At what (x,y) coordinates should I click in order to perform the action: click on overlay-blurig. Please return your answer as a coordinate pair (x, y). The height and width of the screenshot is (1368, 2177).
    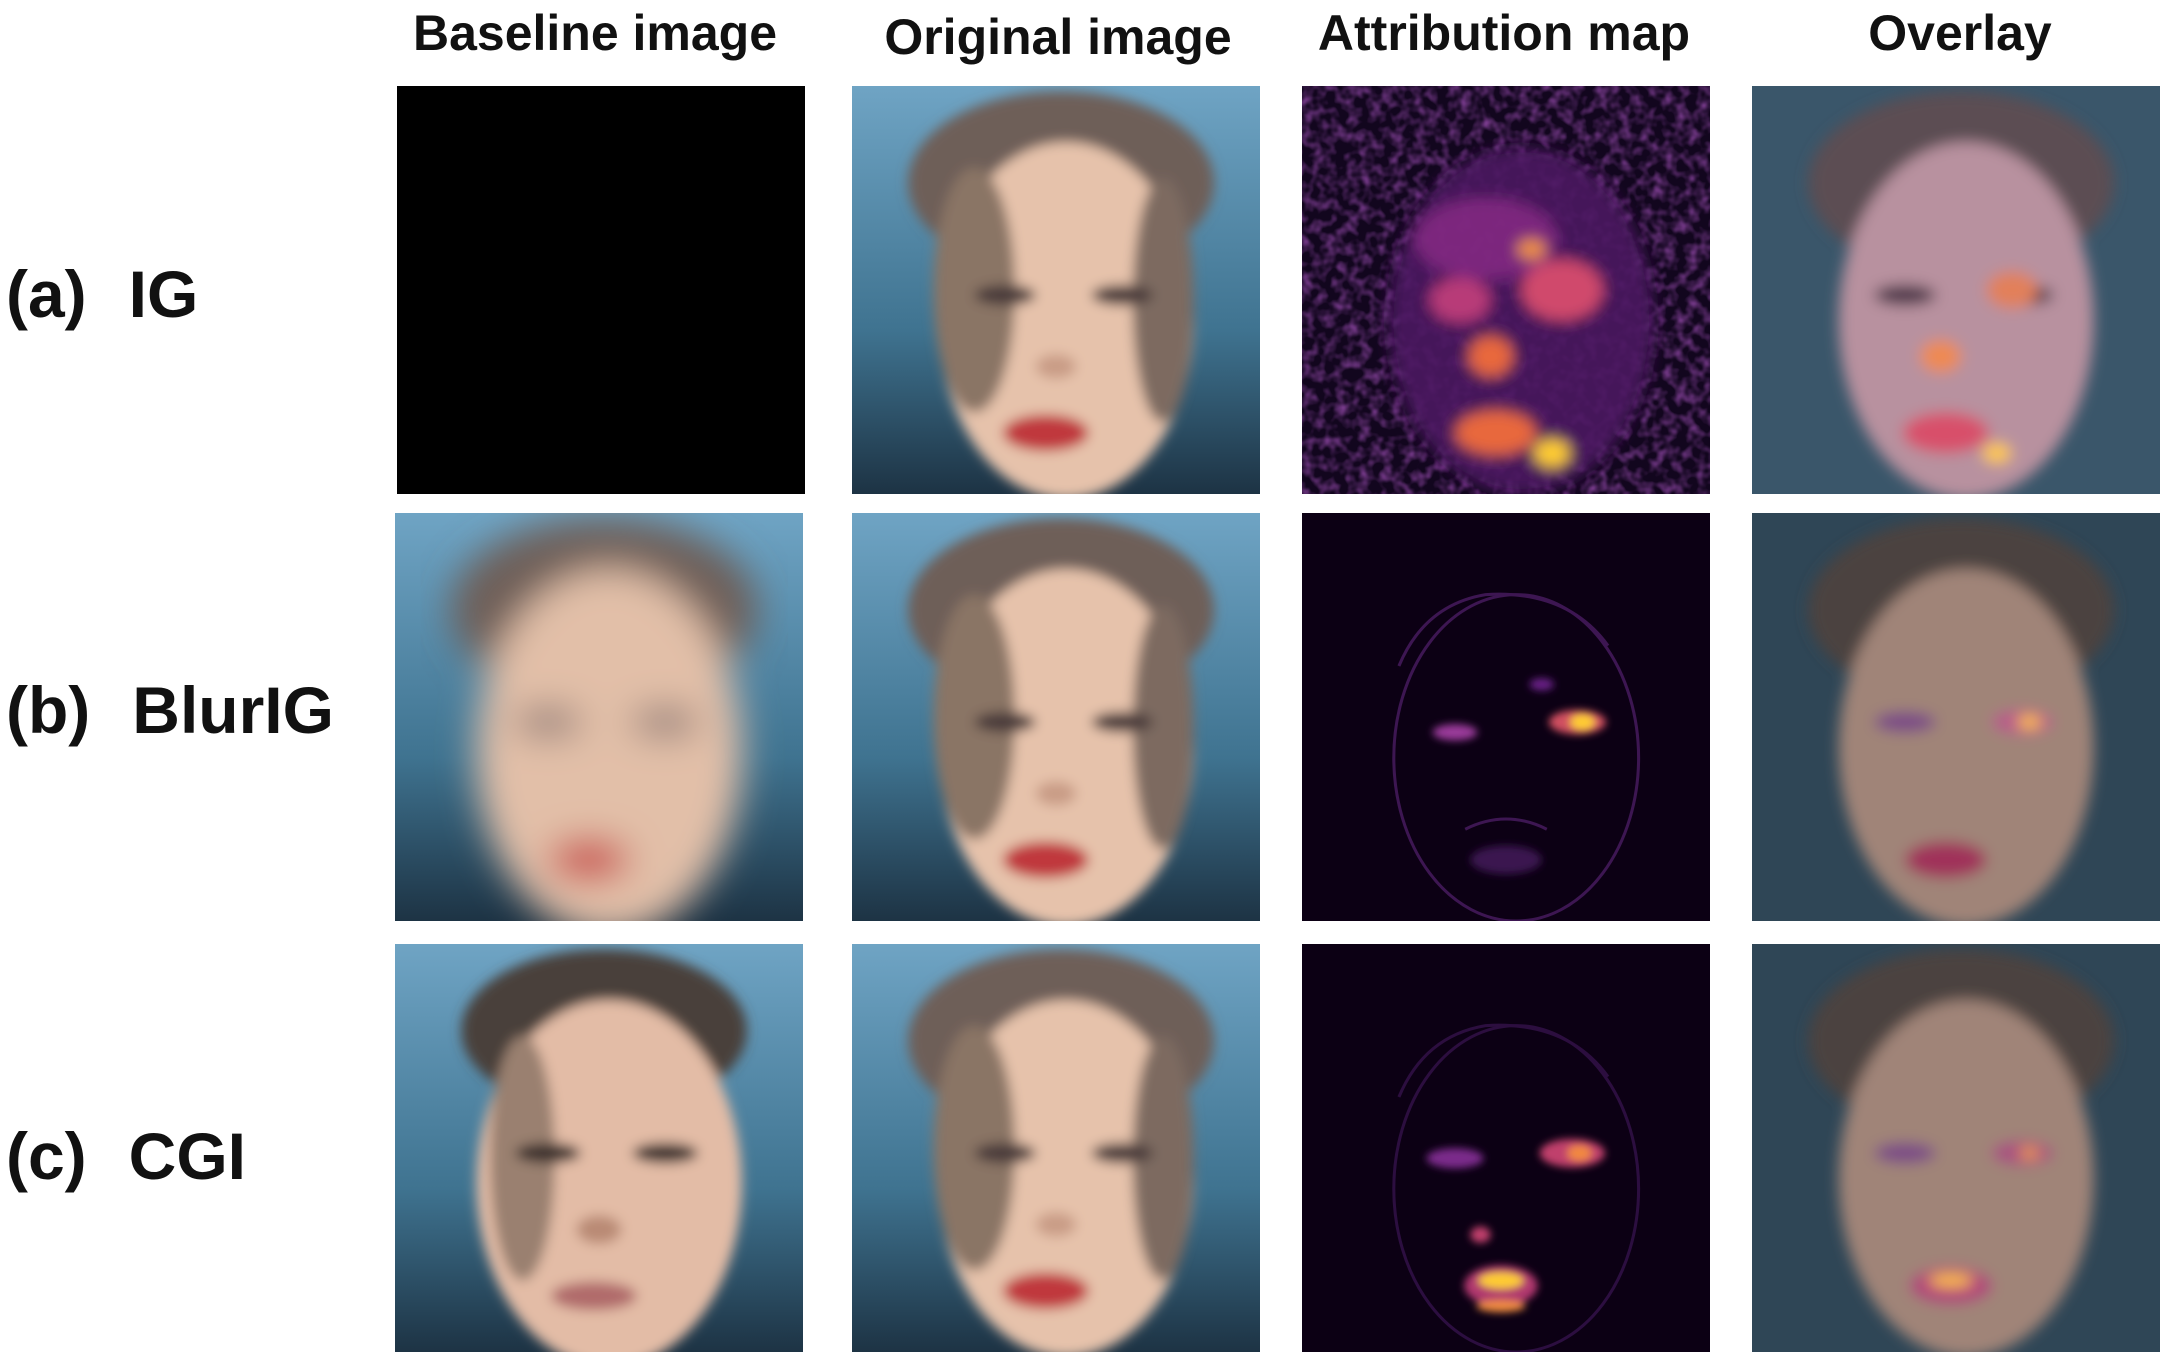
    Looking at the image, I should click on (1956, 717).